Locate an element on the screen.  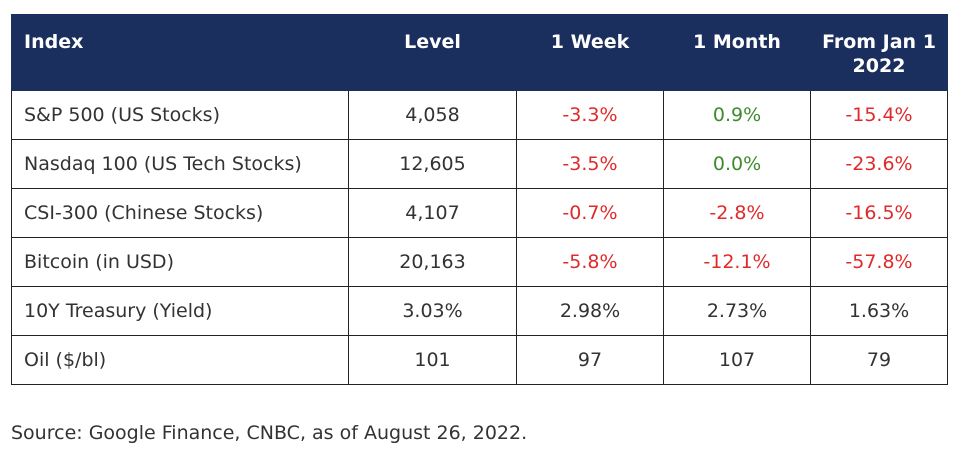
week-change-cell: -3.5% is located at coordinates (590, 164).